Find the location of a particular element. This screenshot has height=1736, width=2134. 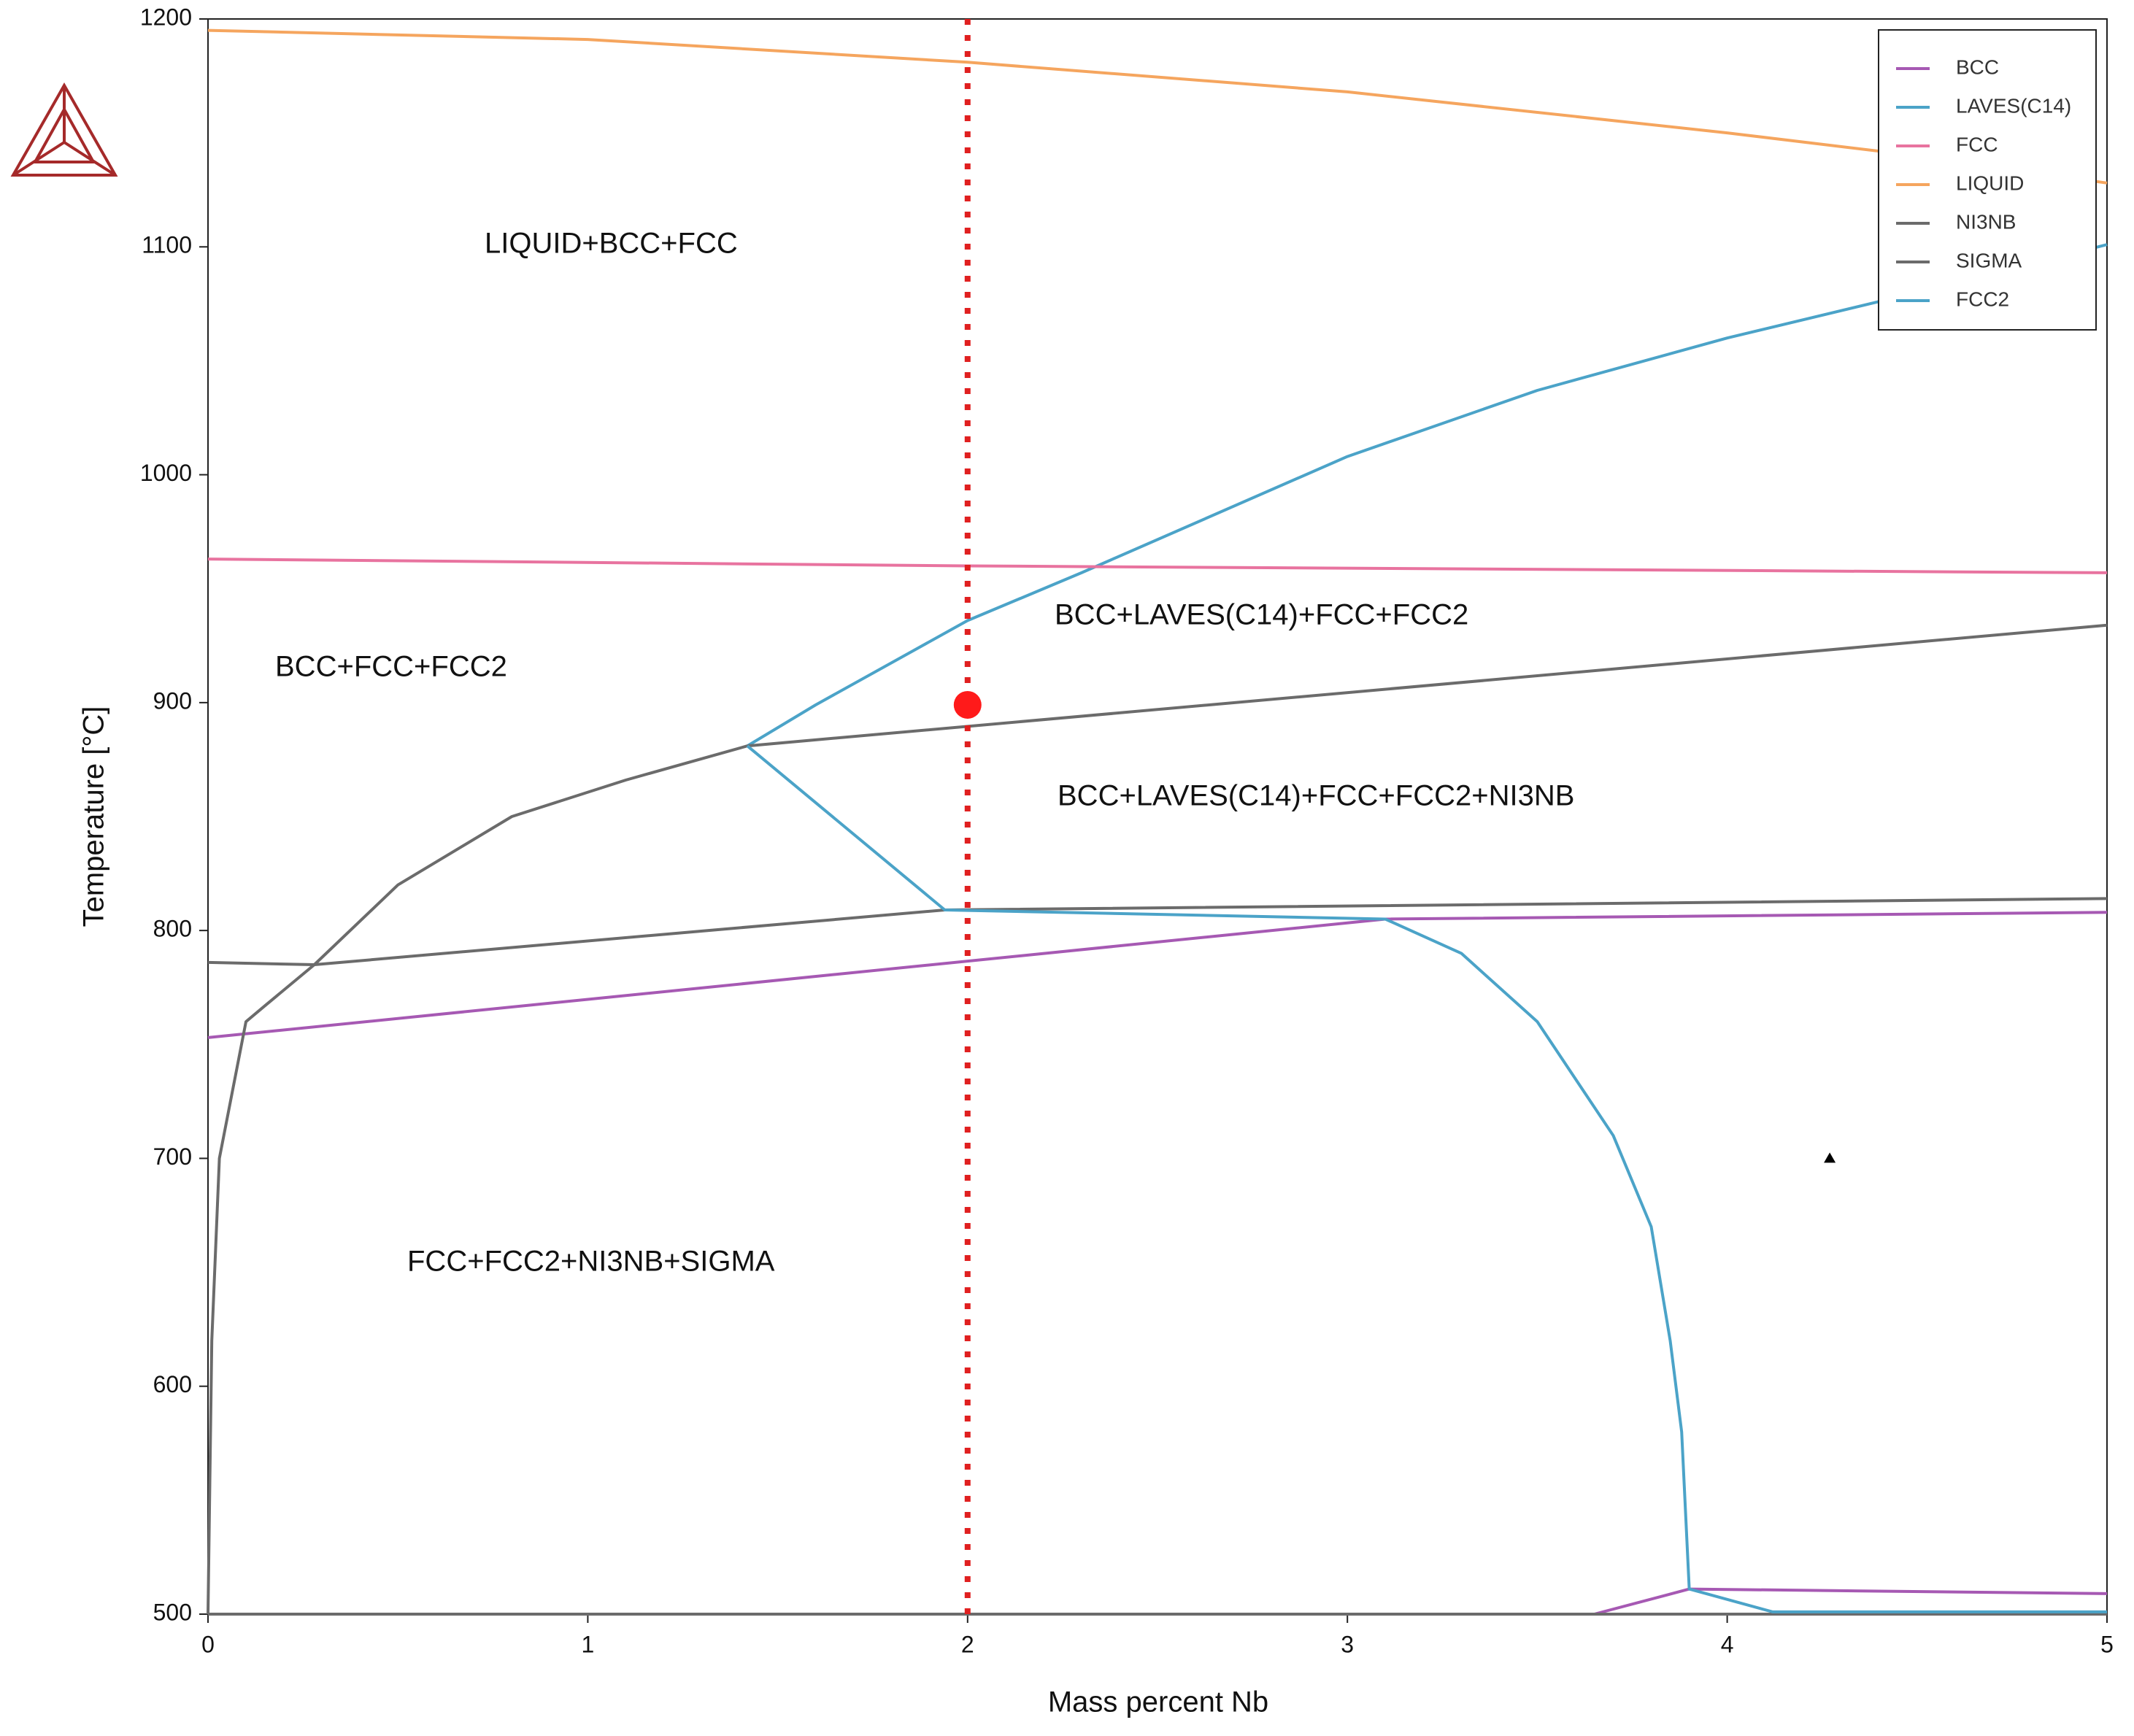

x-tick-label: 3 is located at coordinates (1347, 1644).